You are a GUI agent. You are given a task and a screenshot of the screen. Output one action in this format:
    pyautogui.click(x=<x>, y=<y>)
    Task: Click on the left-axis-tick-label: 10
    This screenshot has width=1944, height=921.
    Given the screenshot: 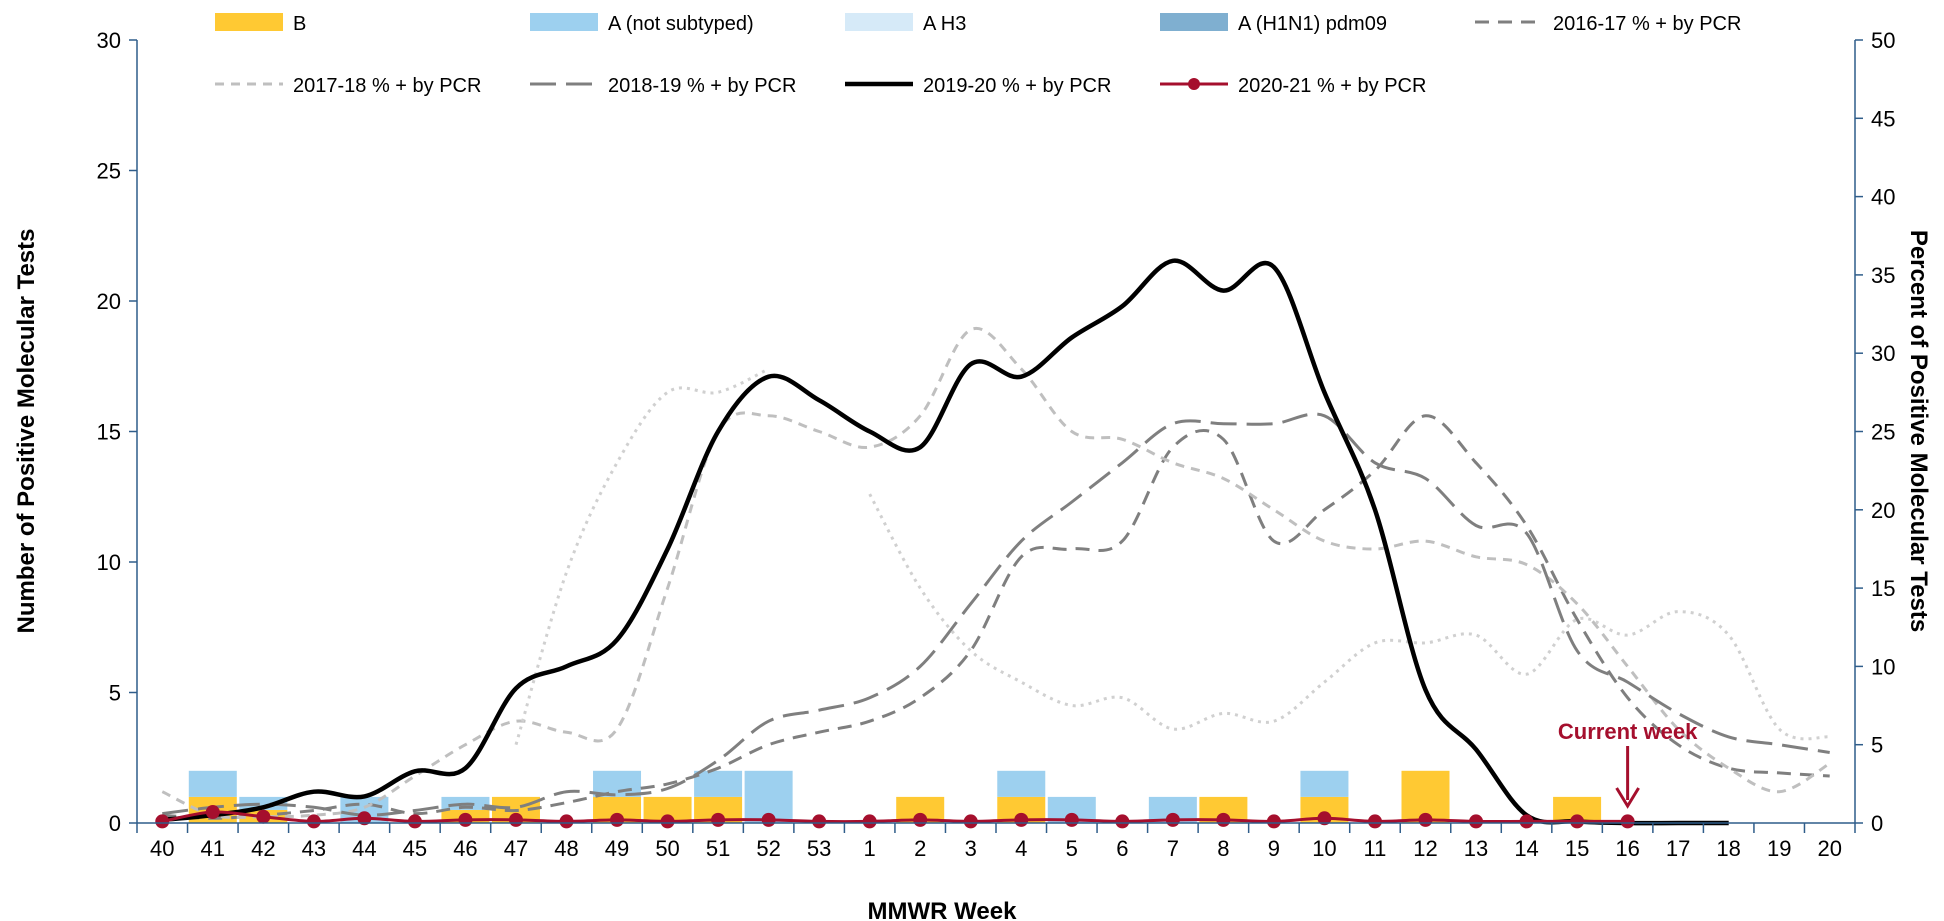 What is the action you would take?
    pyautogui.click(x=109, y=562)
    